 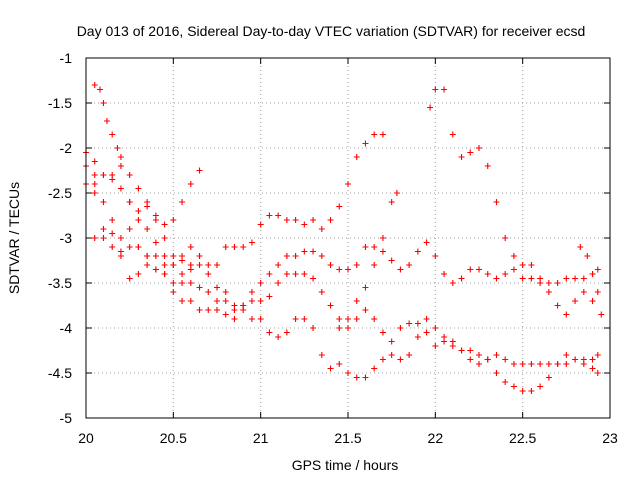 I want to click on y-tick-label: -2, so click(x=66, y=148).